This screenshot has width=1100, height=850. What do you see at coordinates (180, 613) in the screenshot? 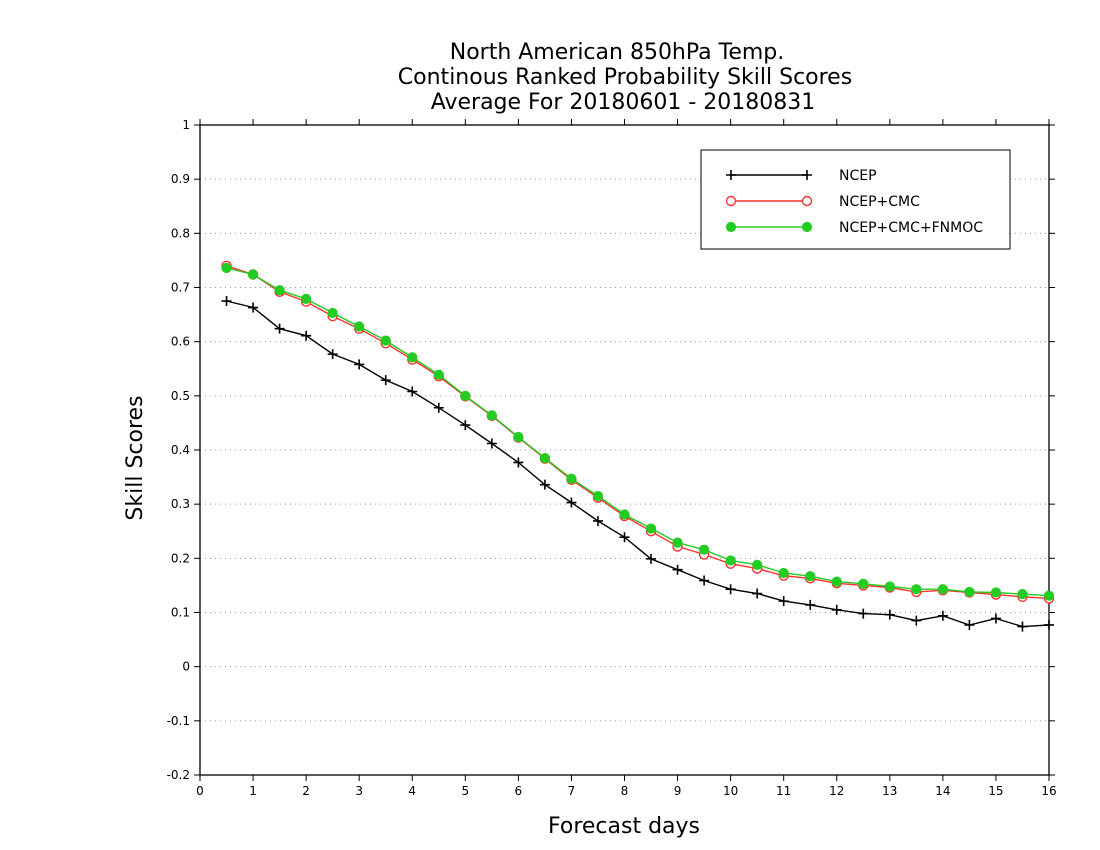
I see `y-tick-label: 0.1` at bounding box center [180, 613].